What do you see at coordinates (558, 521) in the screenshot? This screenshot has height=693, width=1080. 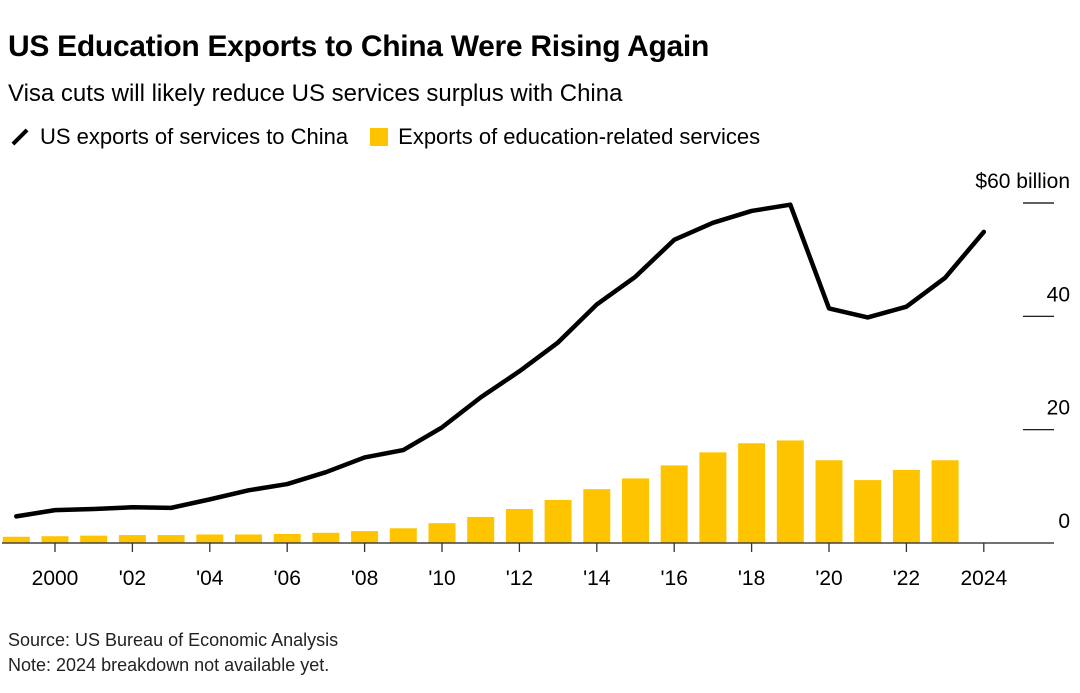 I see `bar-2013` at bounding box center [558, 521].